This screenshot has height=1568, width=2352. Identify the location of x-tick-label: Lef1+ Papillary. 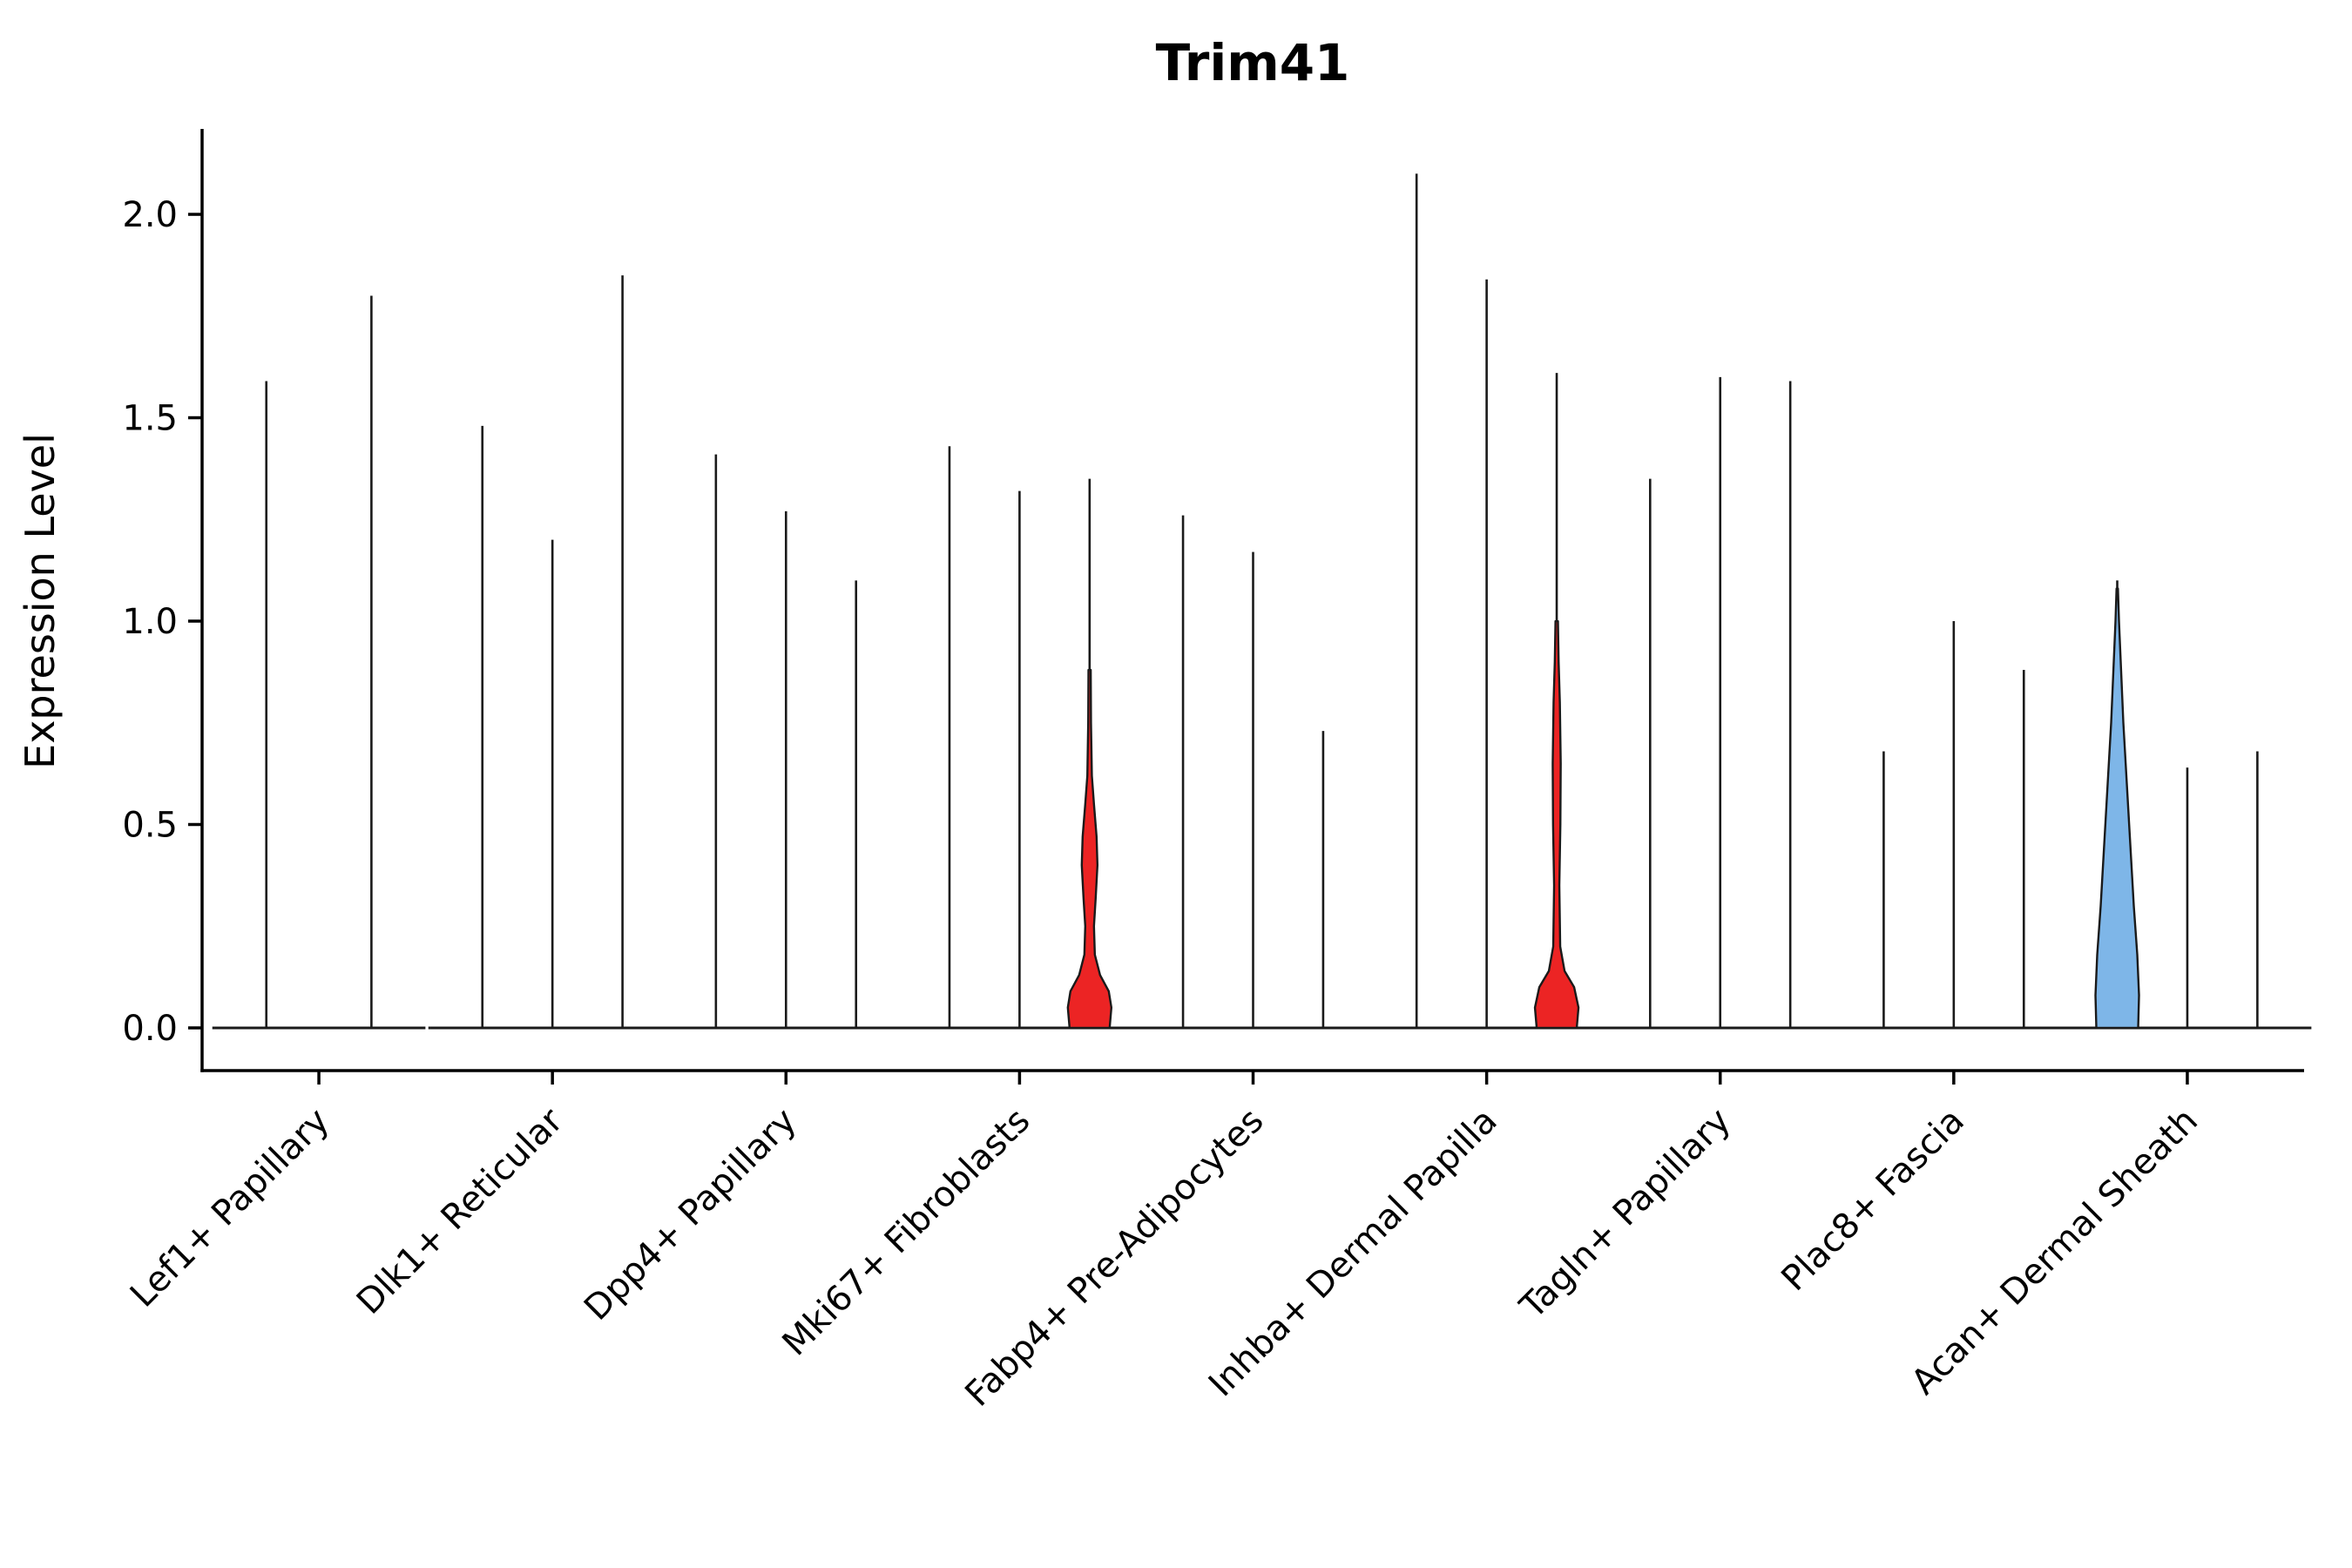
(230, 1208).